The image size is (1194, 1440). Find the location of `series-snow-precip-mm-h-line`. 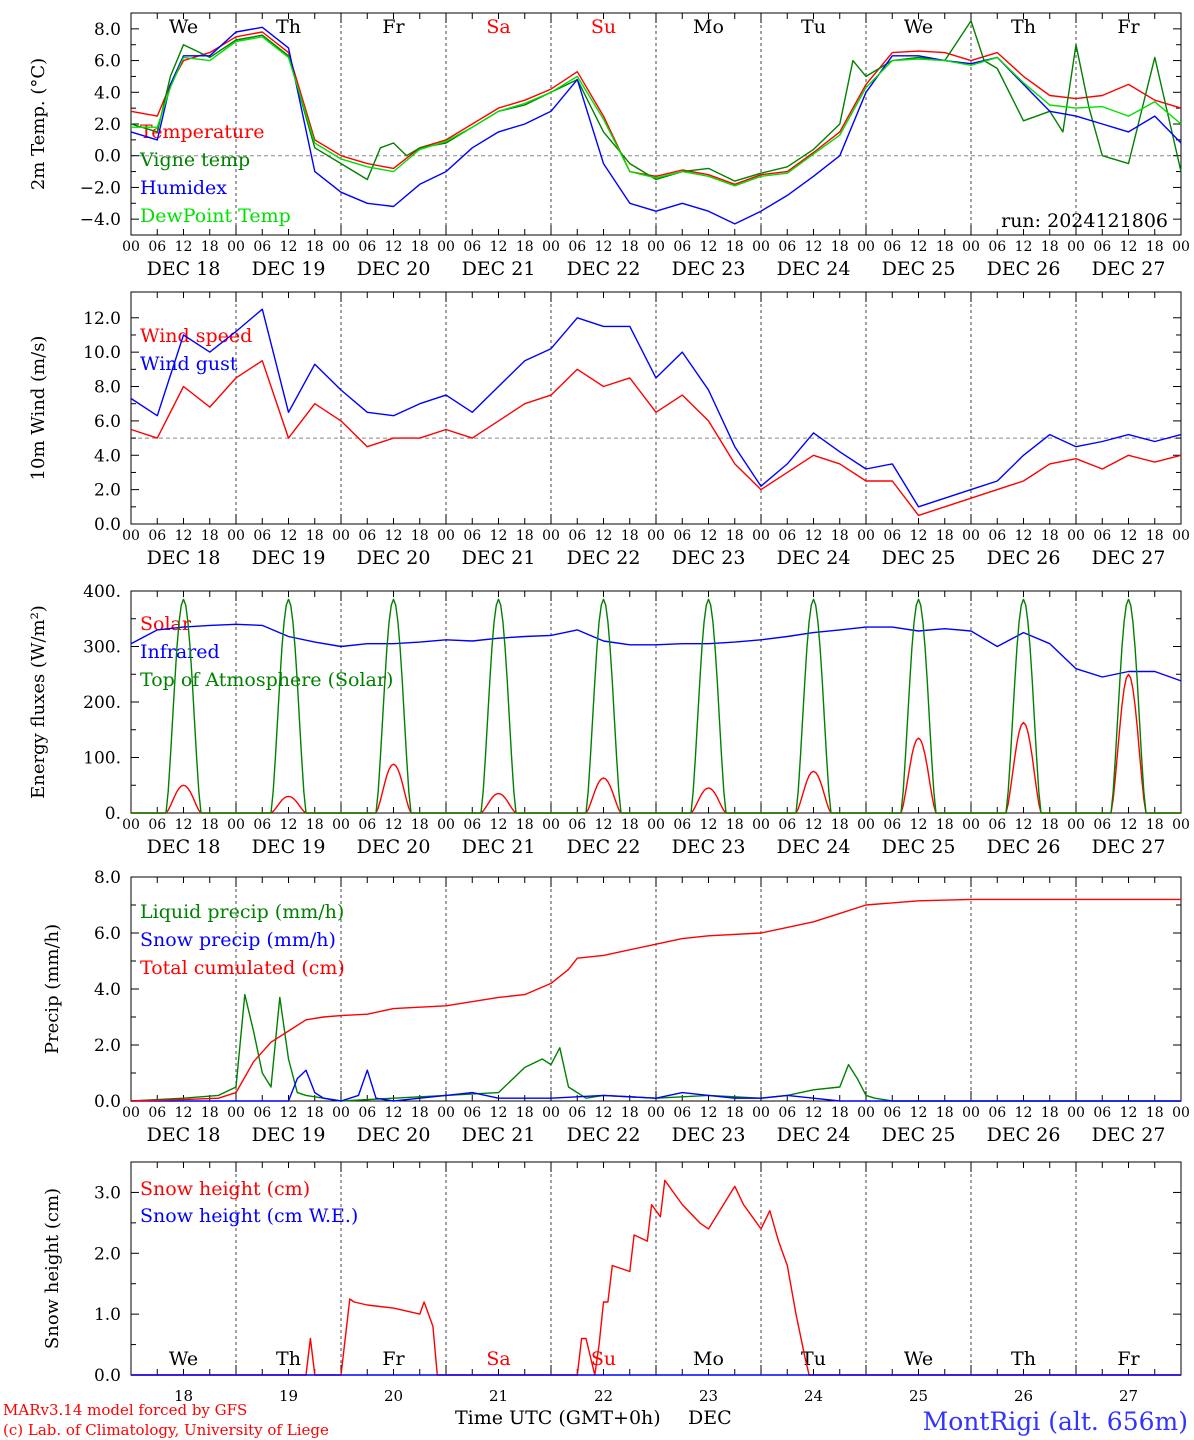

series-snow-precip-mm-h-line is located at coordinates (656, 1085).